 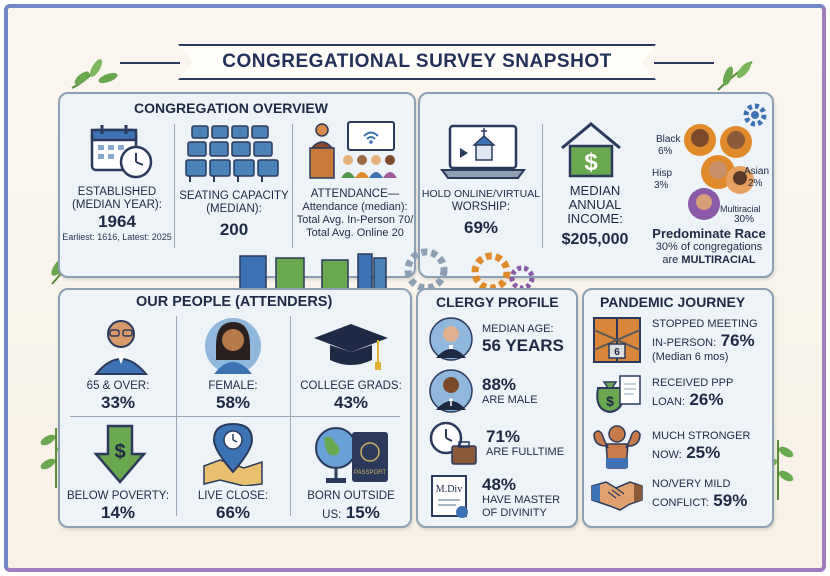 I want to click on people-cell: BELOW POVERTY: 14%, so click(x=118, y=506).